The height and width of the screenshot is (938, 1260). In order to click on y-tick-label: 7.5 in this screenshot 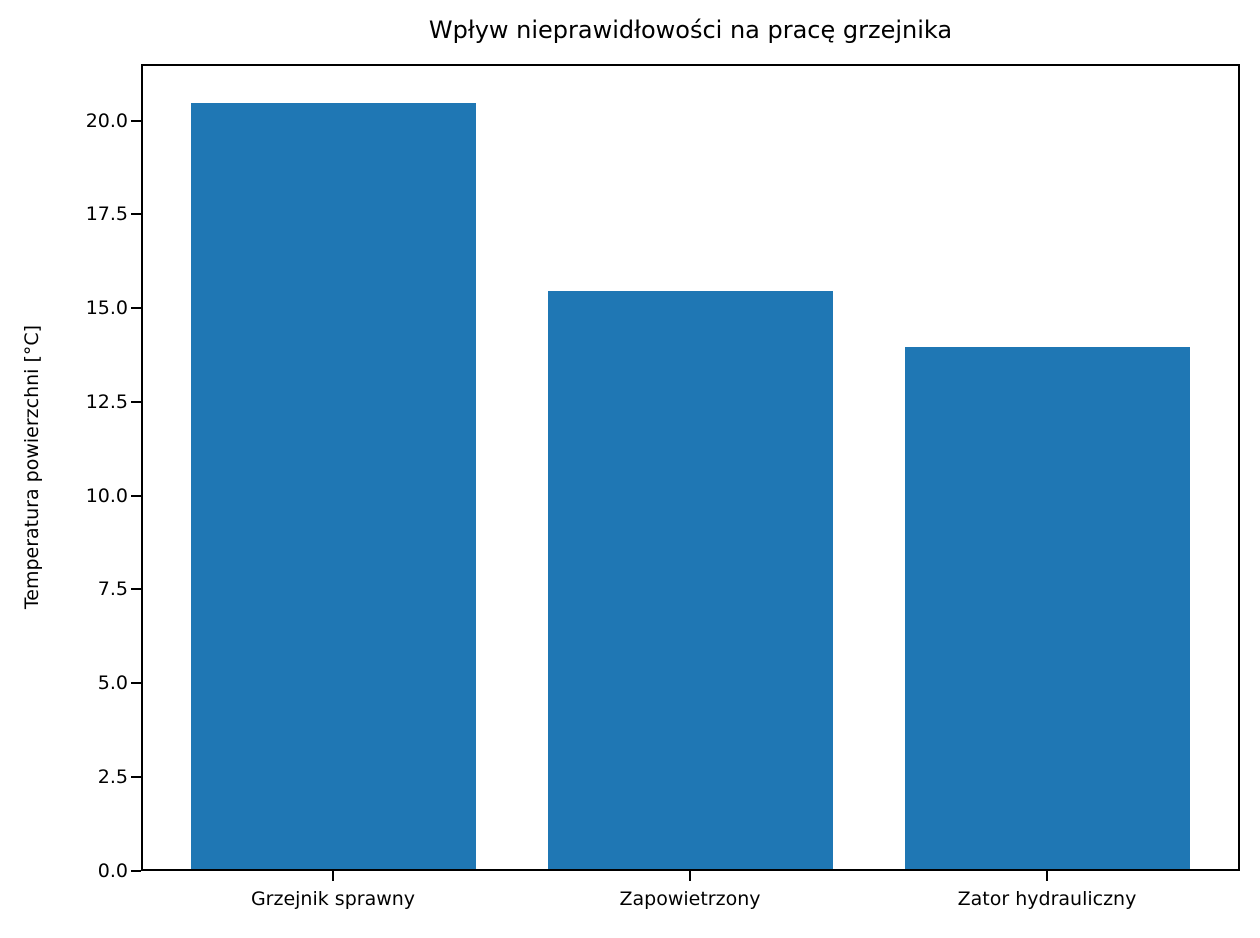, I will do `click(112, 589)`.